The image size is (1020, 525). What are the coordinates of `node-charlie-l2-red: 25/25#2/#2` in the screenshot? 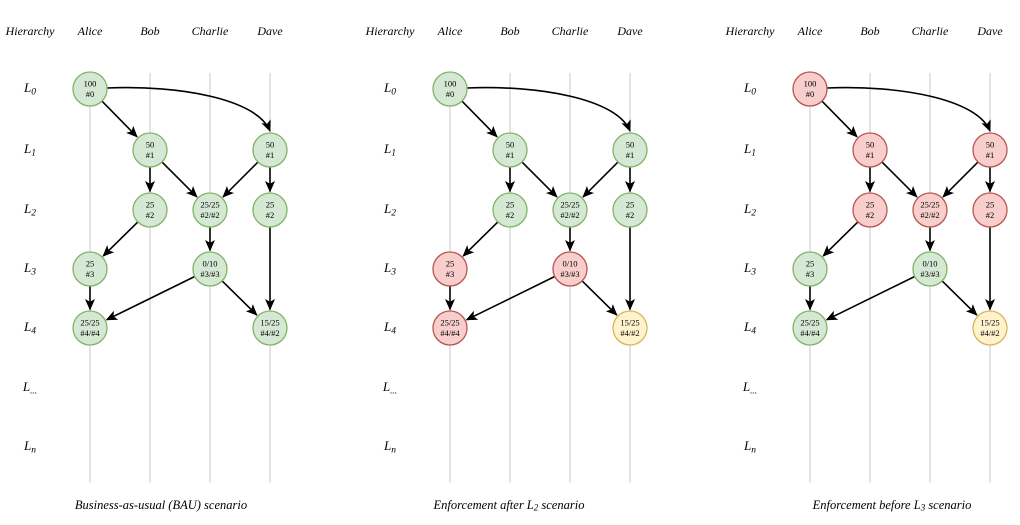 It's located at (930, 210).